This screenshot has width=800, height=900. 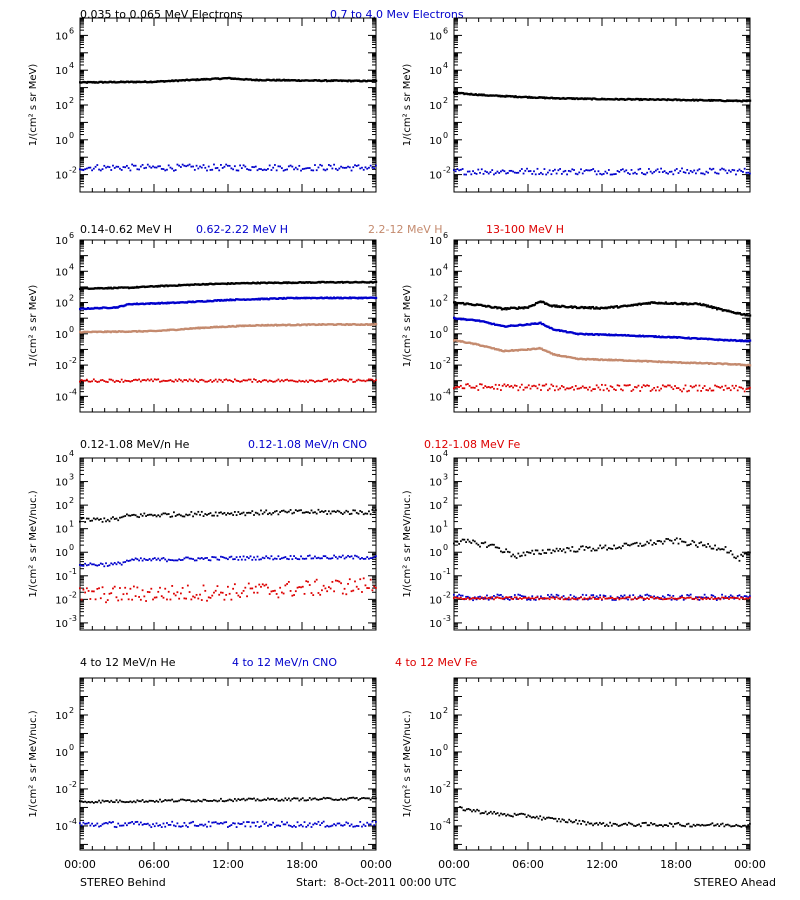 What do you see at coordinates (73, 360) in the screenshot?
I see `y-tick-exponent: -2` at bounding box center [73, 360].